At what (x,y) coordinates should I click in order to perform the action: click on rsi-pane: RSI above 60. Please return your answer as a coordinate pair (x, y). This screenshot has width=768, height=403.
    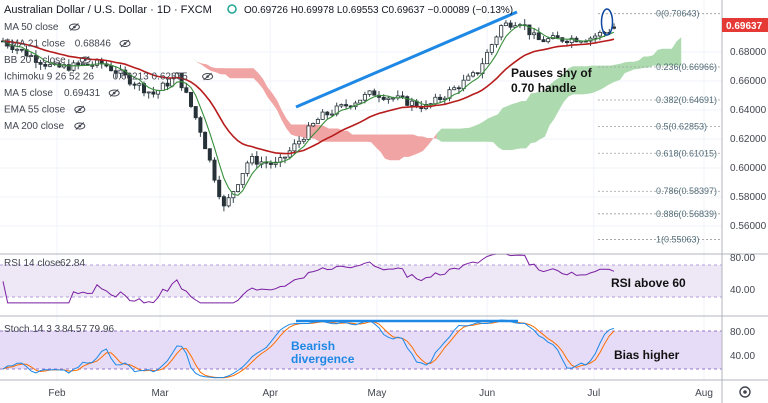
    Looking at the image, I should click on (361, 278).